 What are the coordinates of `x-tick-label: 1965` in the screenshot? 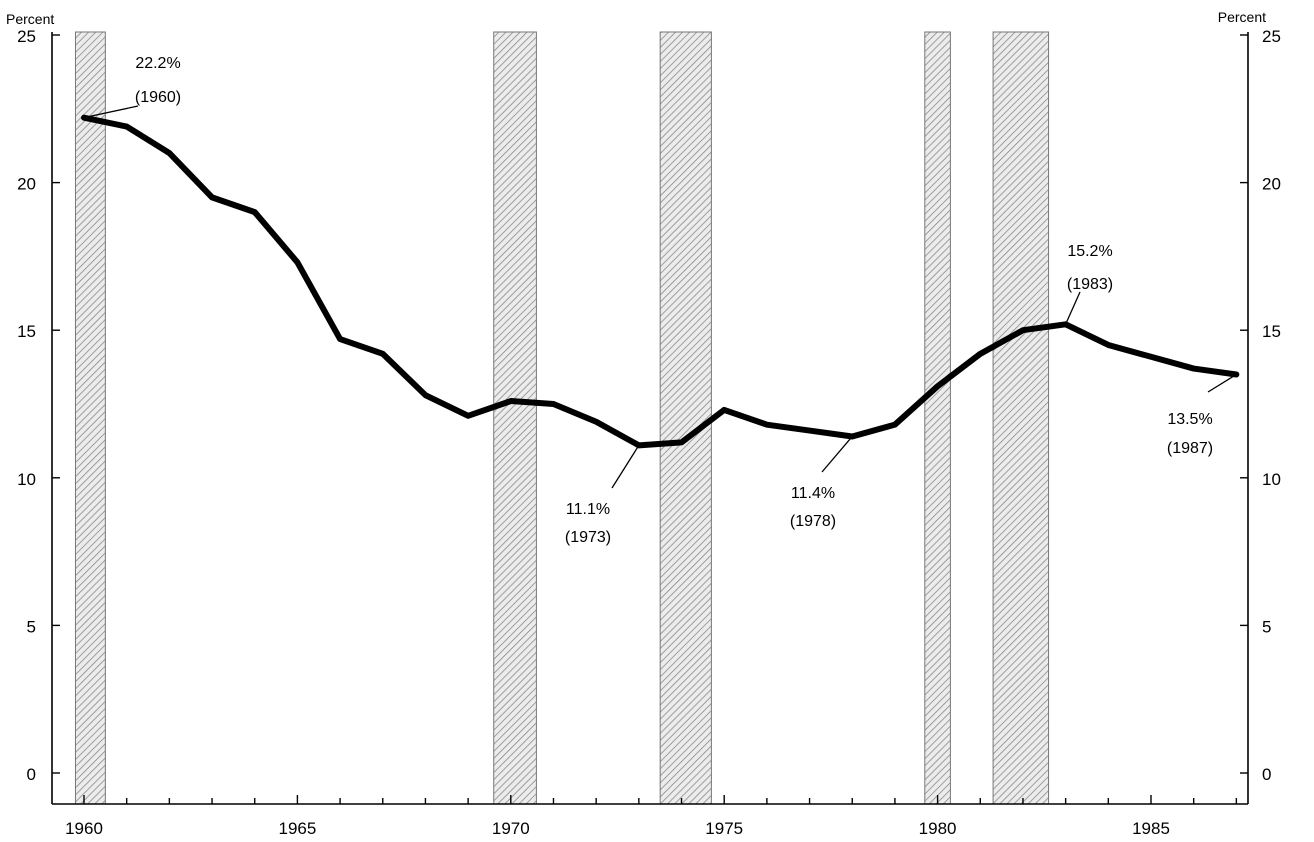 It's located at (297, 828).